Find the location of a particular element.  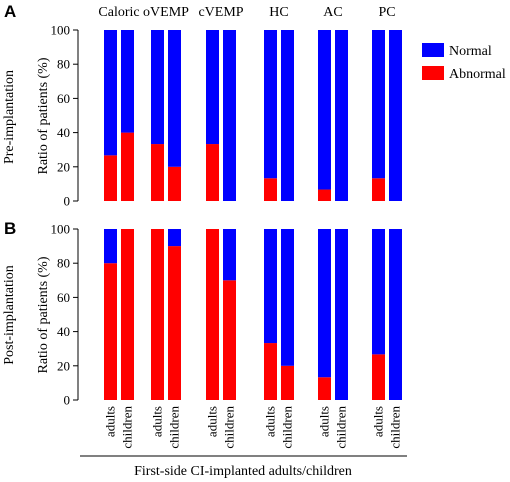

x-category-label-ovemp-children: children is located at coordinates (174, 427).